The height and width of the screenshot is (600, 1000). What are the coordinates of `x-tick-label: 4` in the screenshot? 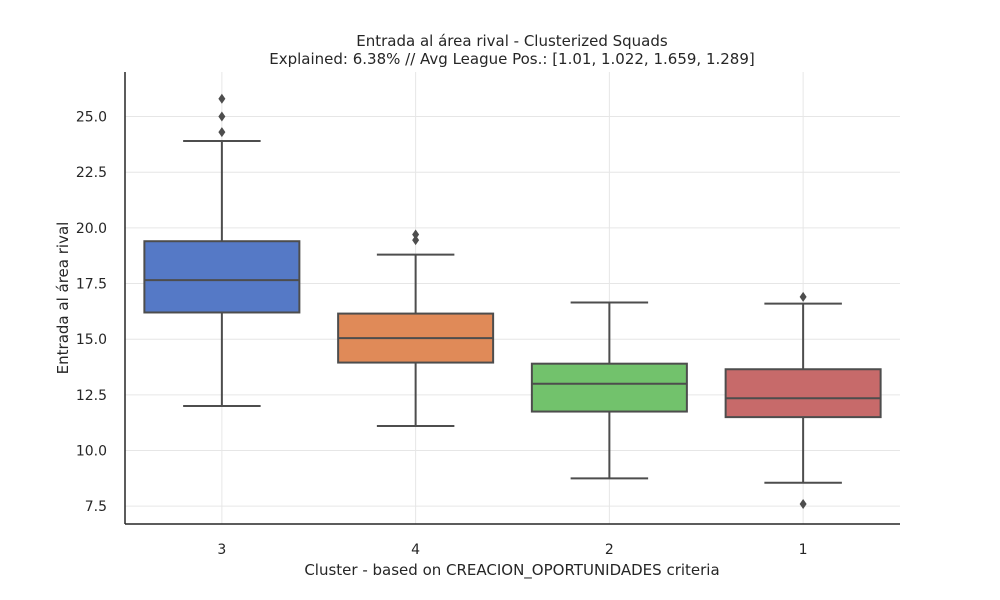 It's located at (415, 550).